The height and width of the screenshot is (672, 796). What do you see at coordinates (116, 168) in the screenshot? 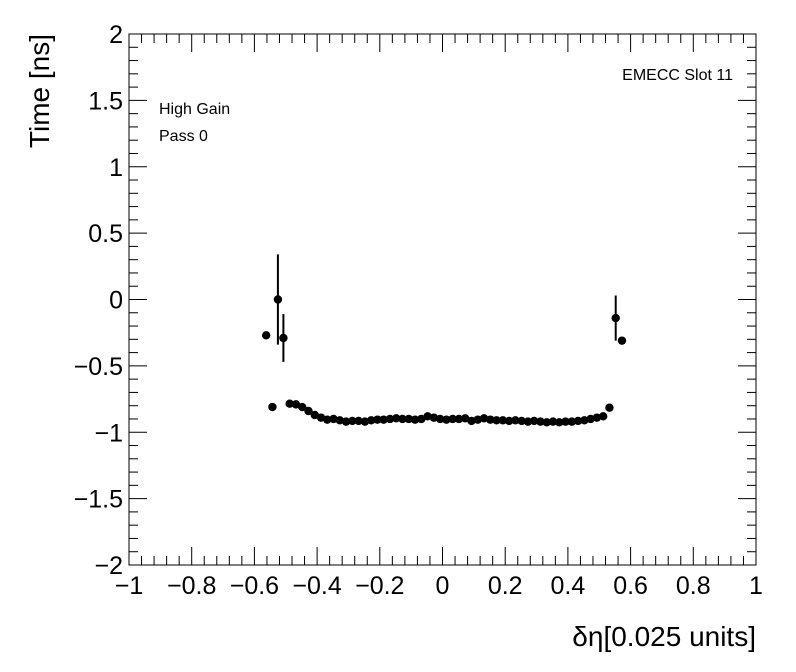
I see `y-tick-label: 1` at bounding box center [116, 168].